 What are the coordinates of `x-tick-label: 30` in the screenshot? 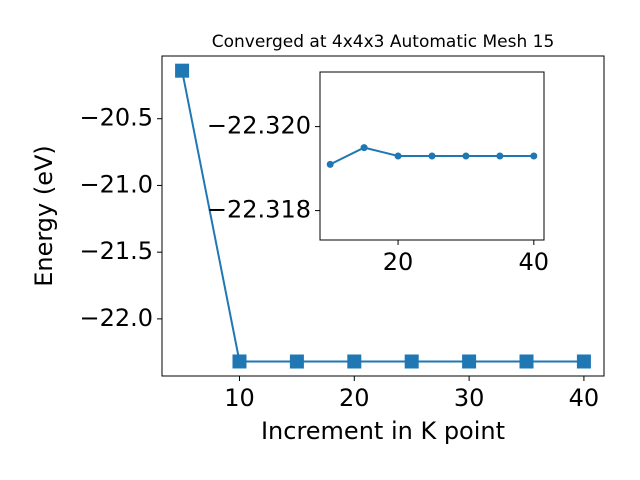 It's located at (469, 398).